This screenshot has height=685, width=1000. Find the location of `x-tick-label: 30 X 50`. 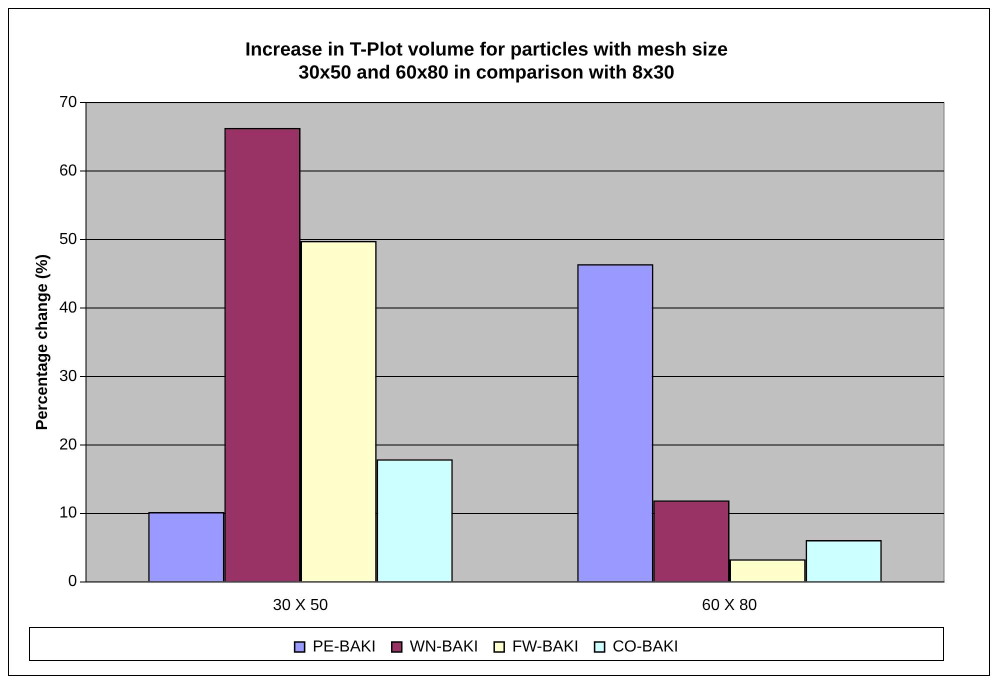

x-tick-label: 30 X 50 is located at coordinates (300, 605).